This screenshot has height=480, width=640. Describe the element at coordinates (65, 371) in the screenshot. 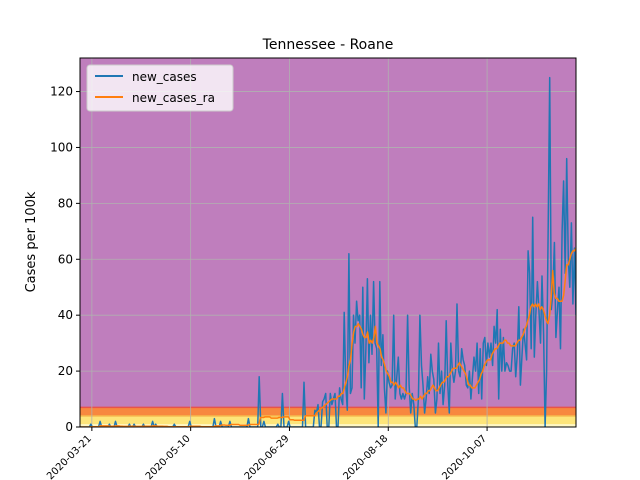

I see `y-tick-label: 20` at that location.